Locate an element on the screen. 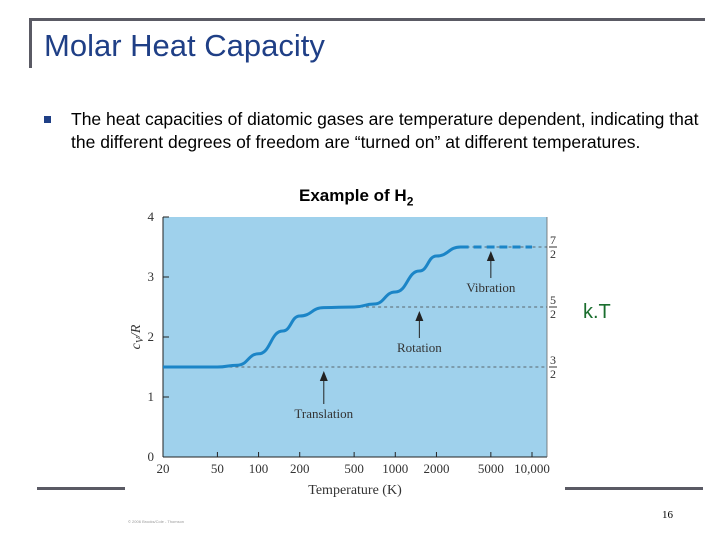  annotation-label: Vibration is located at coordinates (491, 287).